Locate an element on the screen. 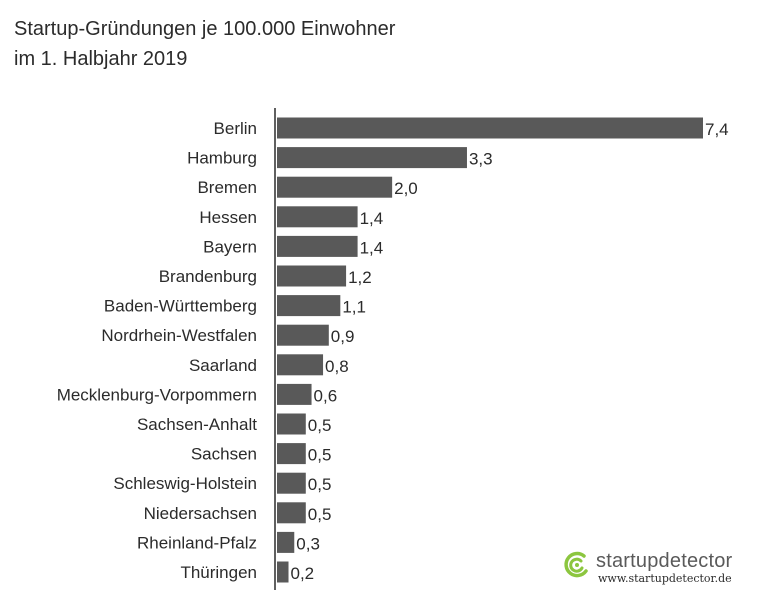 This screenshot has width=757, height=604. value-label: 0,9 is located at coordinates (343, 336).